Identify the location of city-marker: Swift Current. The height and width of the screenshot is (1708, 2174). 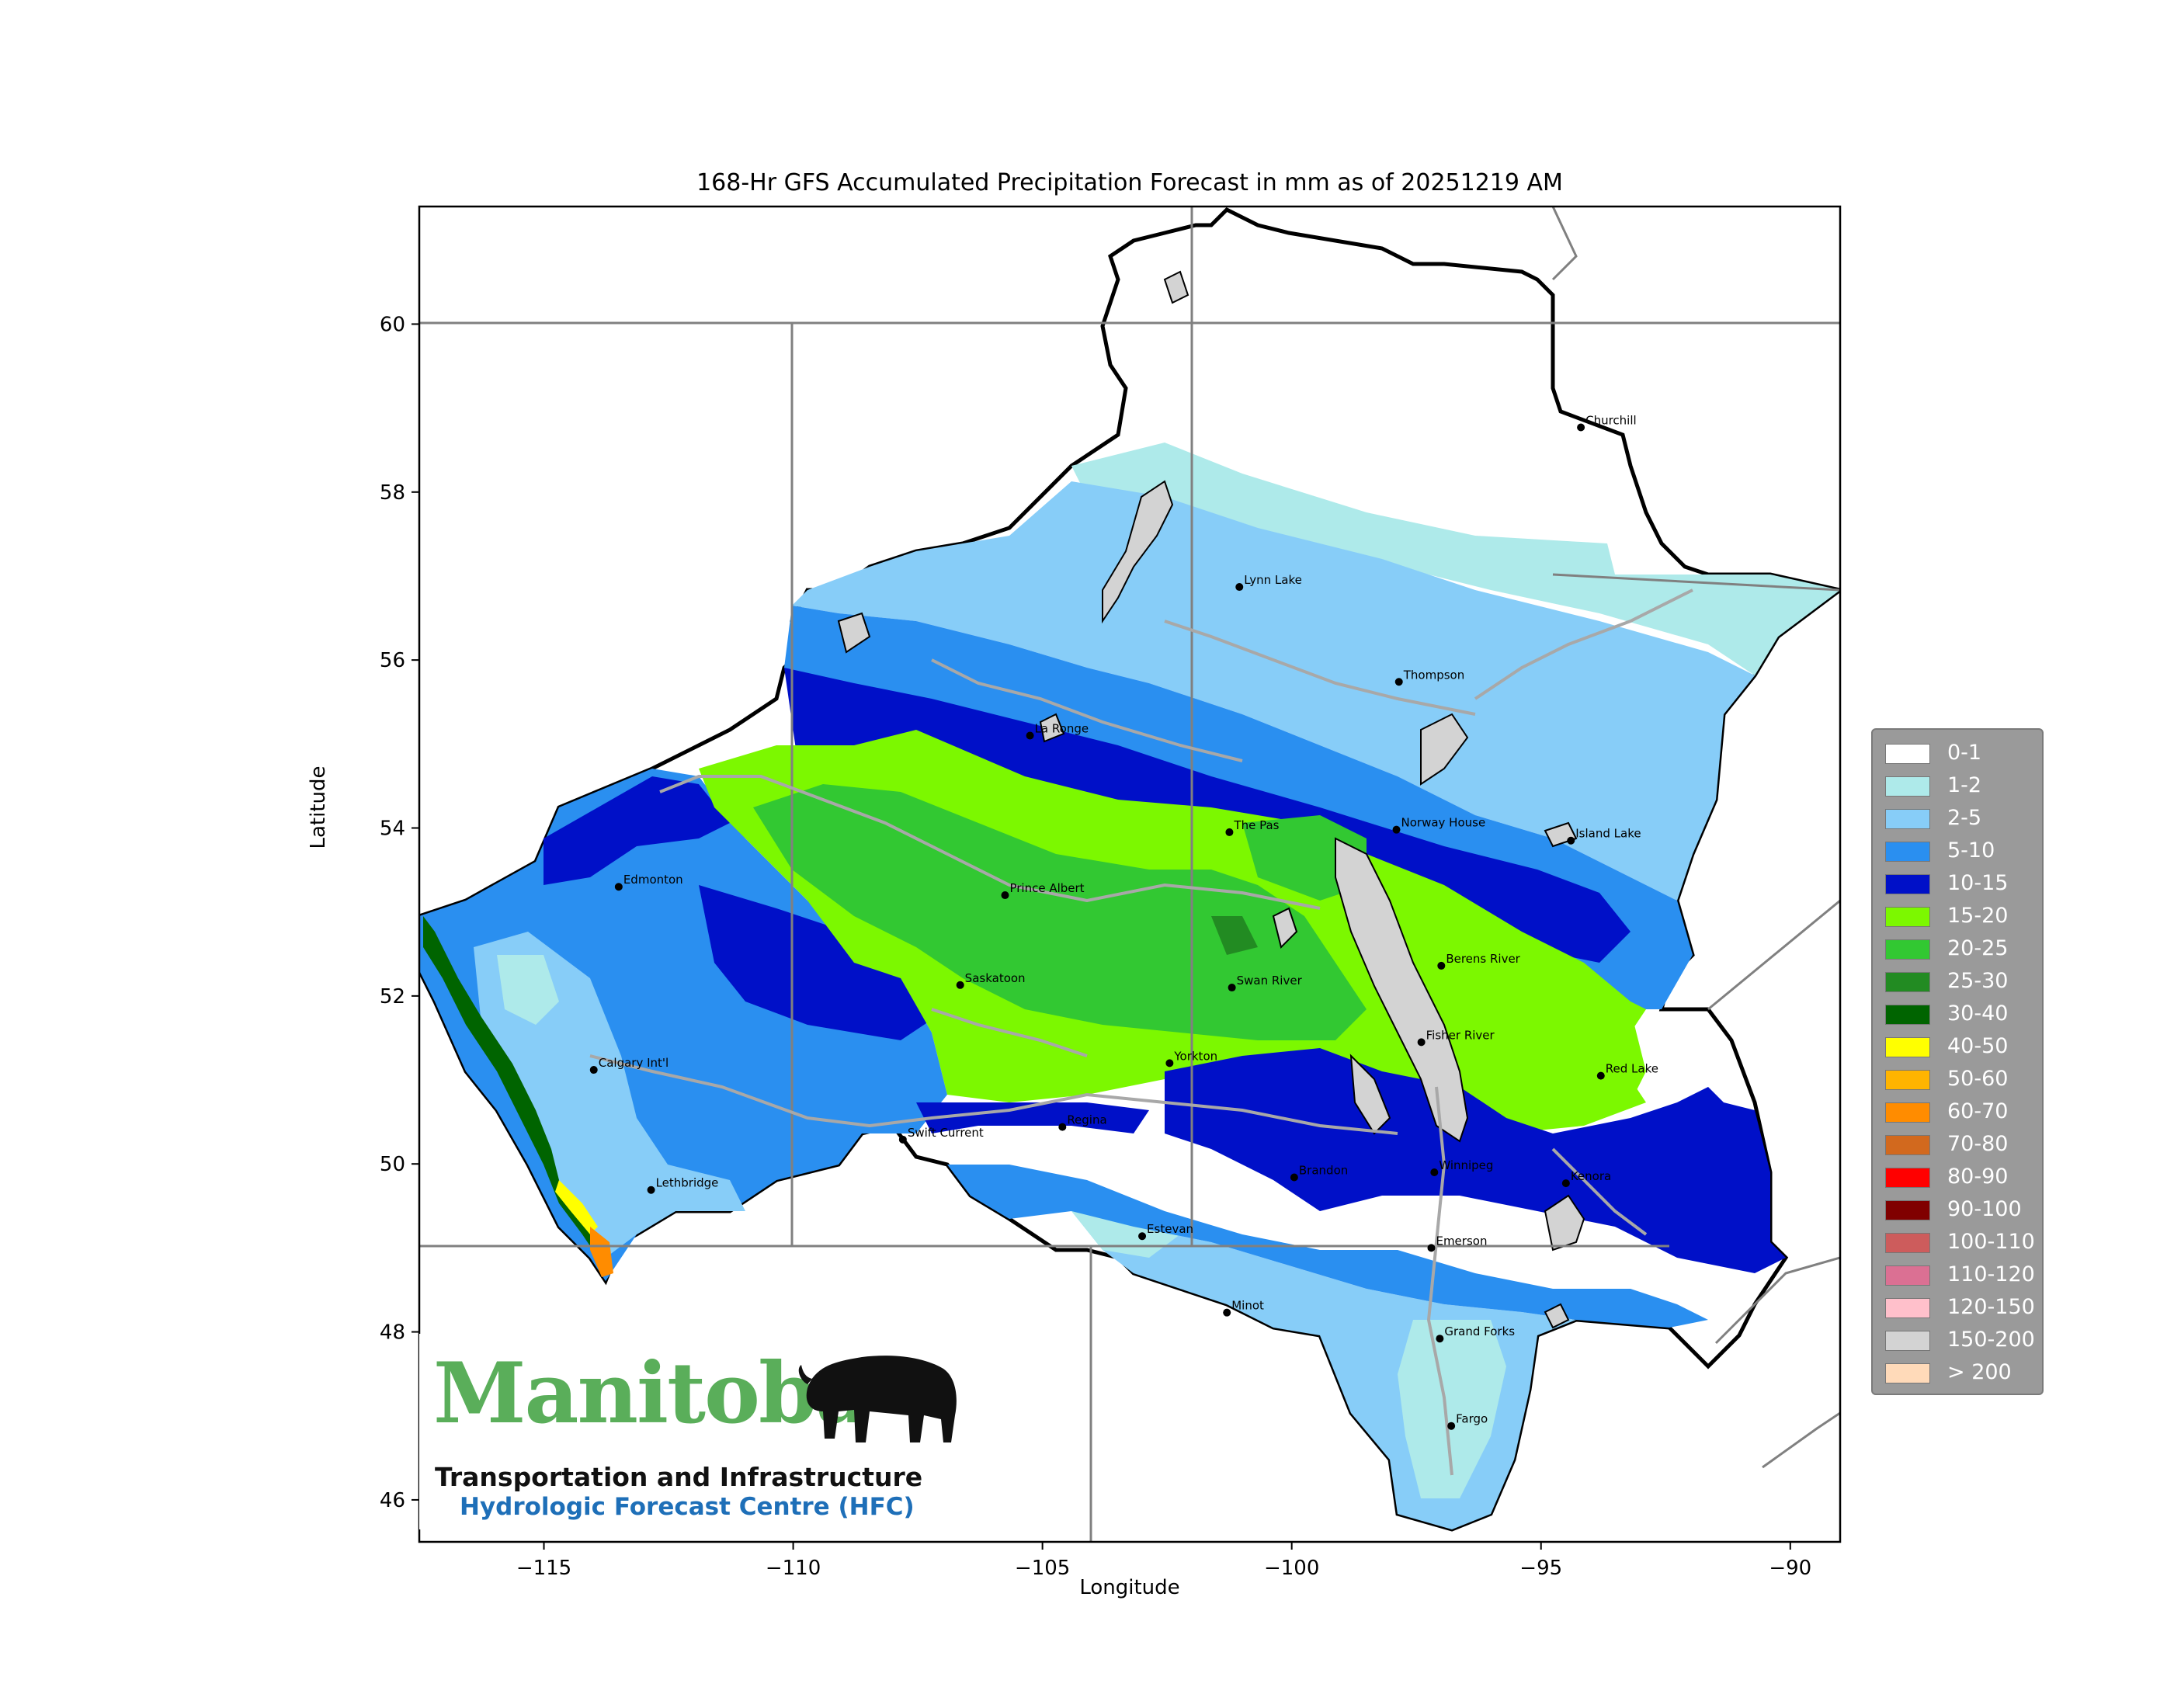
(941, 1135).